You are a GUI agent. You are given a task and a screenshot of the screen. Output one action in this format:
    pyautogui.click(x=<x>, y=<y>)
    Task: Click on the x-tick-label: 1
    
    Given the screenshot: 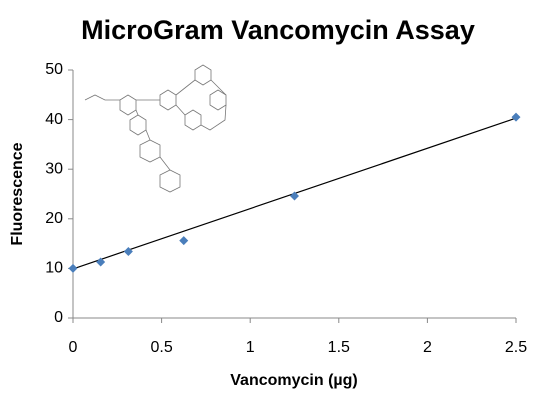 What is the action you would take?
    pyautogui.click(x=250, y=347)
    